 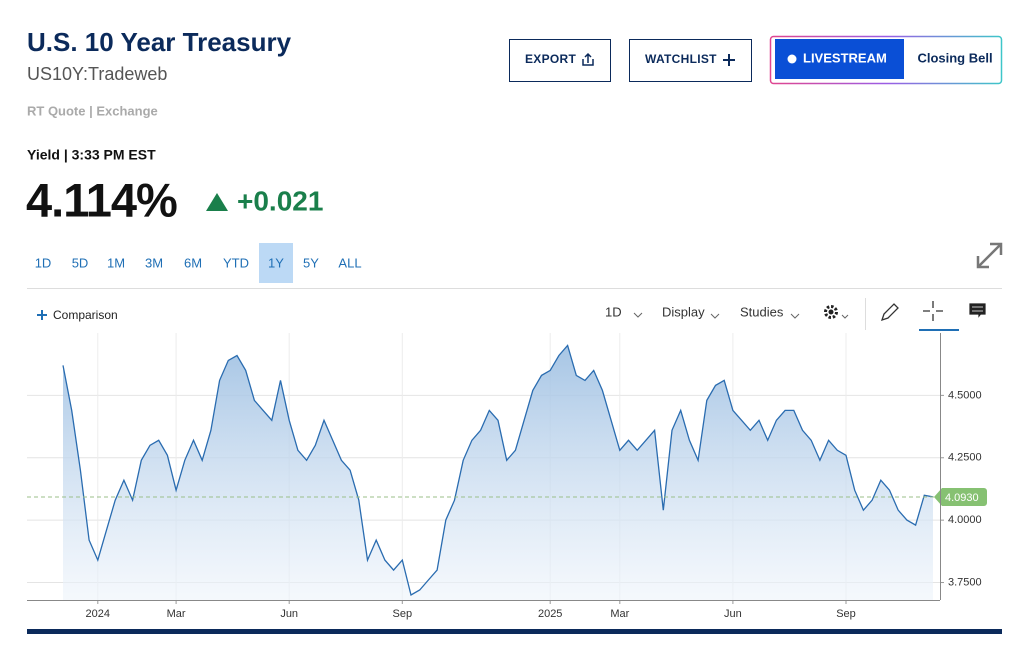 I want to click on footer-bar, so click(x=514, y=631).